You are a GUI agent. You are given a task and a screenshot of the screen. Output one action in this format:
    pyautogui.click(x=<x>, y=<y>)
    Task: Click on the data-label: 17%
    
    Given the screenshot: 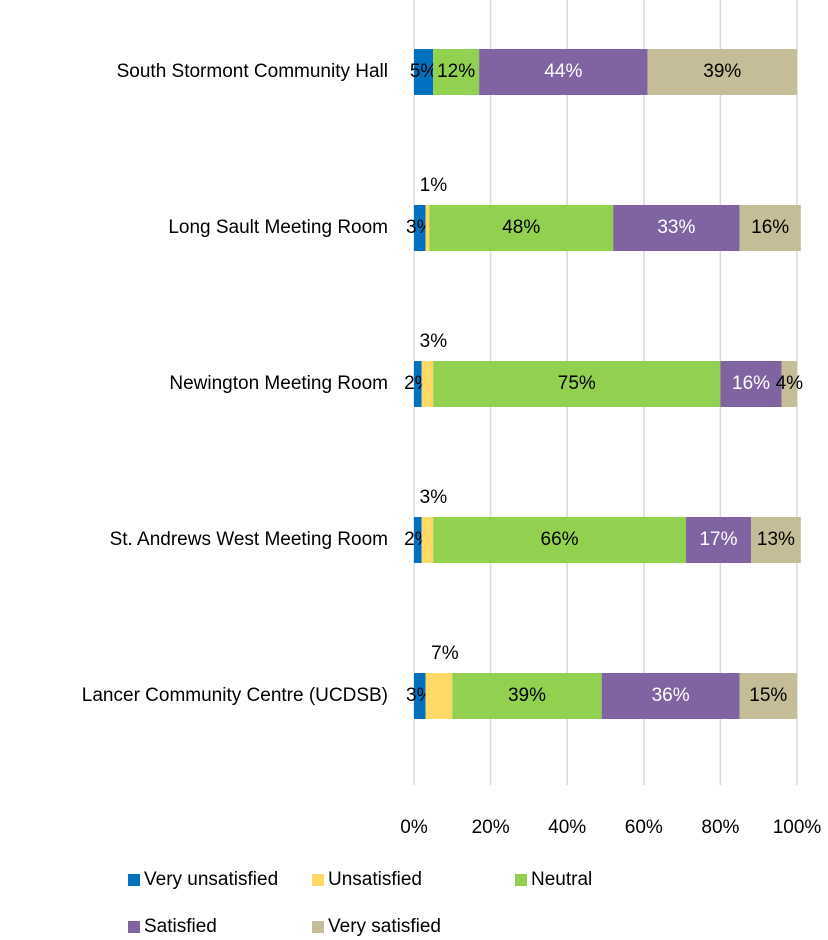 What is the action you would take?
    pyautogui.click(x=718, y=539)
    